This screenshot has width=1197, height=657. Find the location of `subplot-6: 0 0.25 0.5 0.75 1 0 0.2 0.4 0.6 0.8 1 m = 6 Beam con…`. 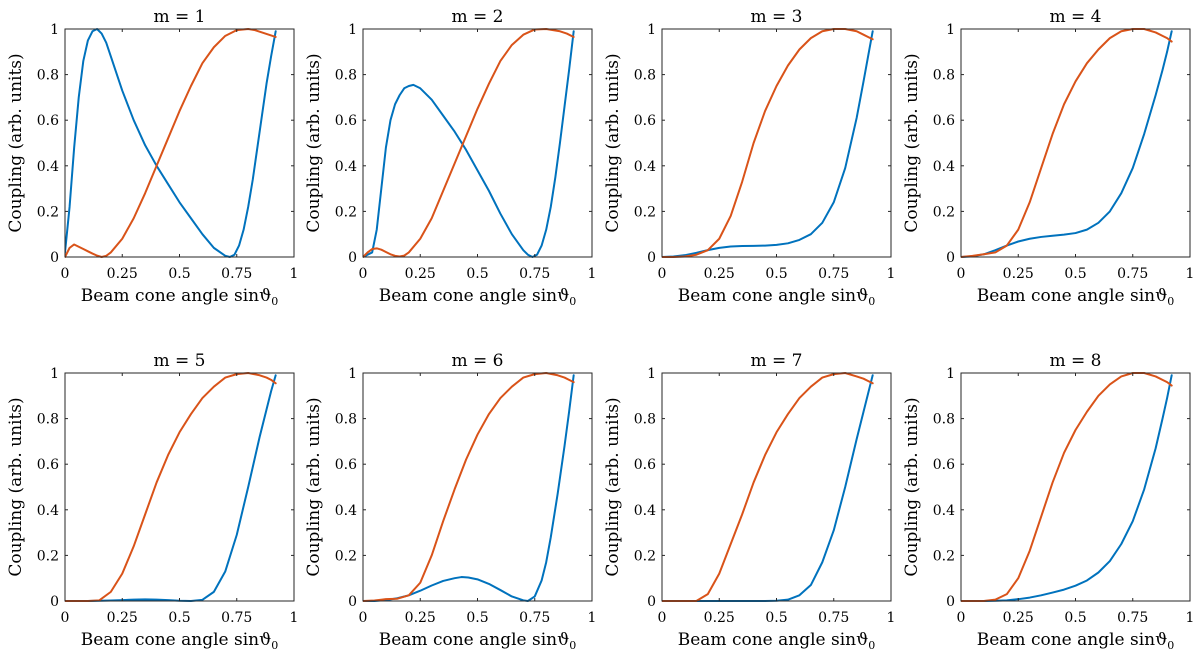

subplot-6: 0 0.25 0.5 0.75 1 0 0.2 0.4 0.6 0.8 1 m = 6 Beam con… is located at coordinates (450, 501).